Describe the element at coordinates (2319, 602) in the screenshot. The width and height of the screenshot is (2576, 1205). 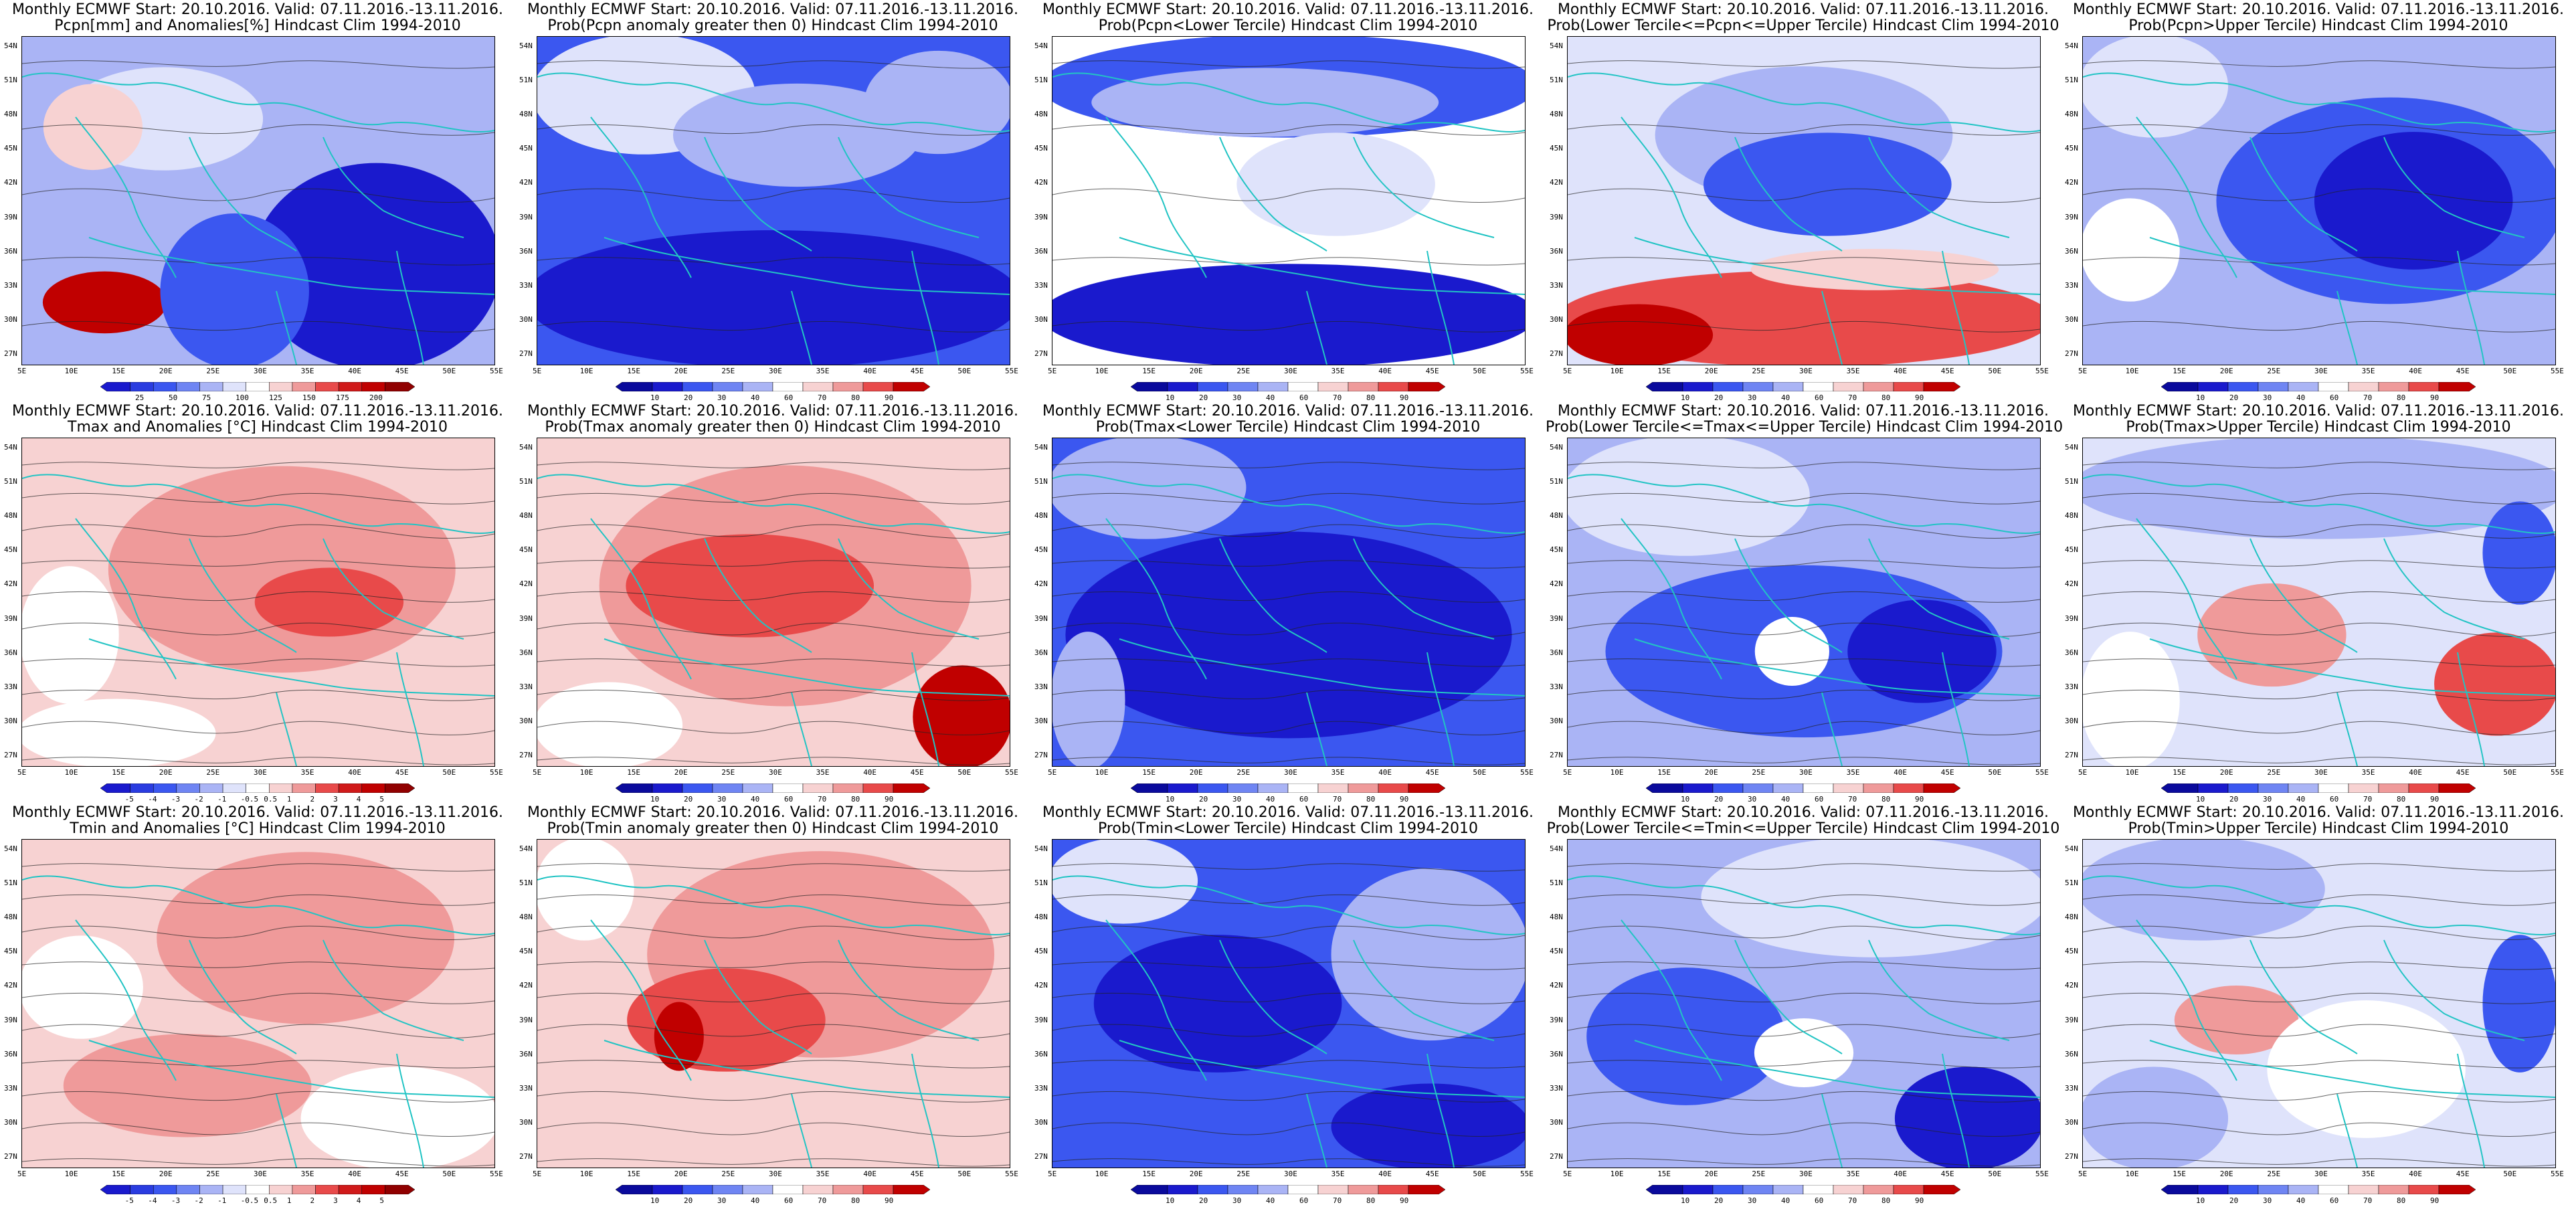
I see `map-plot-area` at that location.